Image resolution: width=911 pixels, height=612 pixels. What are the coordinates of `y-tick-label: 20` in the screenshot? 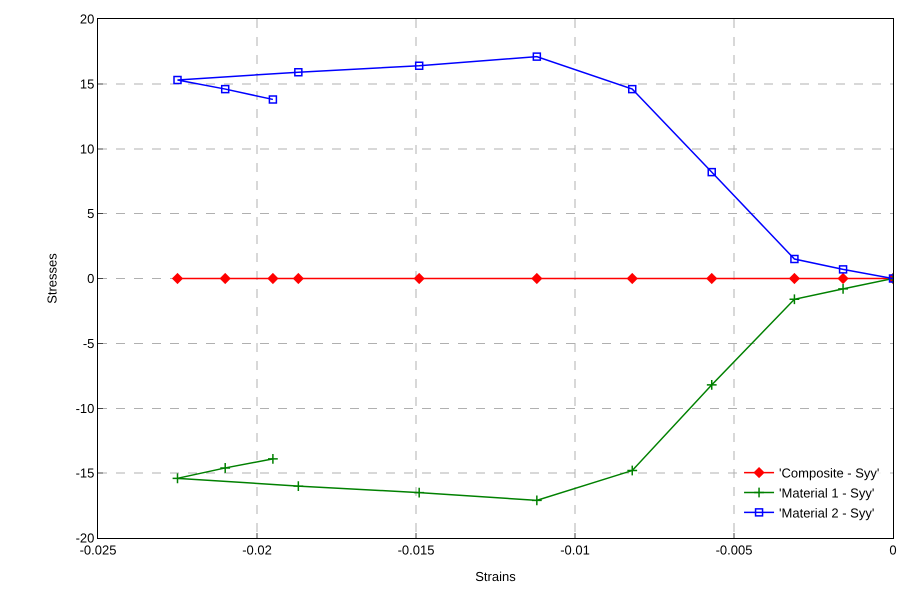 It's located at (87, 19).